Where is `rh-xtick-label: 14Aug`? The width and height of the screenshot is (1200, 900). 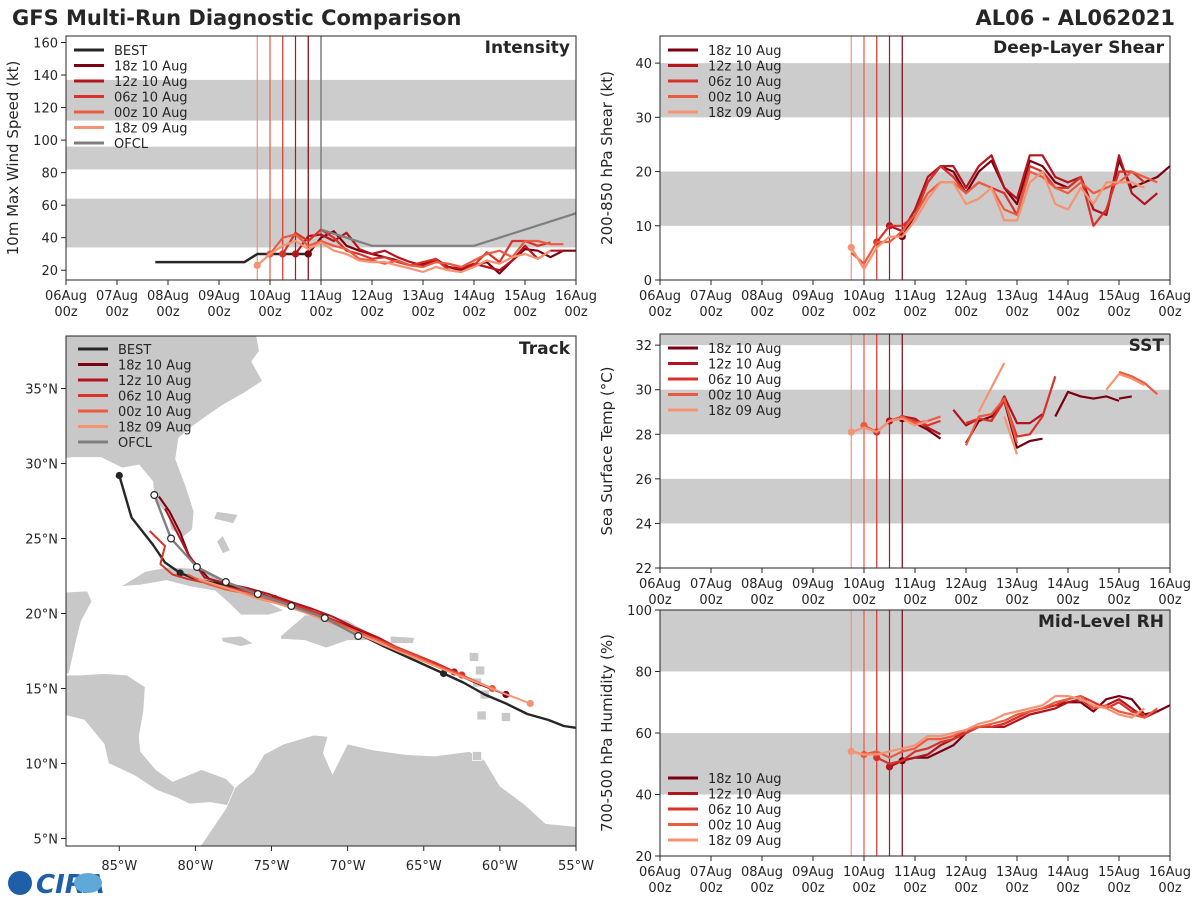
rh-xtick-label: 14Aug is located at coordinates (1068, 872).